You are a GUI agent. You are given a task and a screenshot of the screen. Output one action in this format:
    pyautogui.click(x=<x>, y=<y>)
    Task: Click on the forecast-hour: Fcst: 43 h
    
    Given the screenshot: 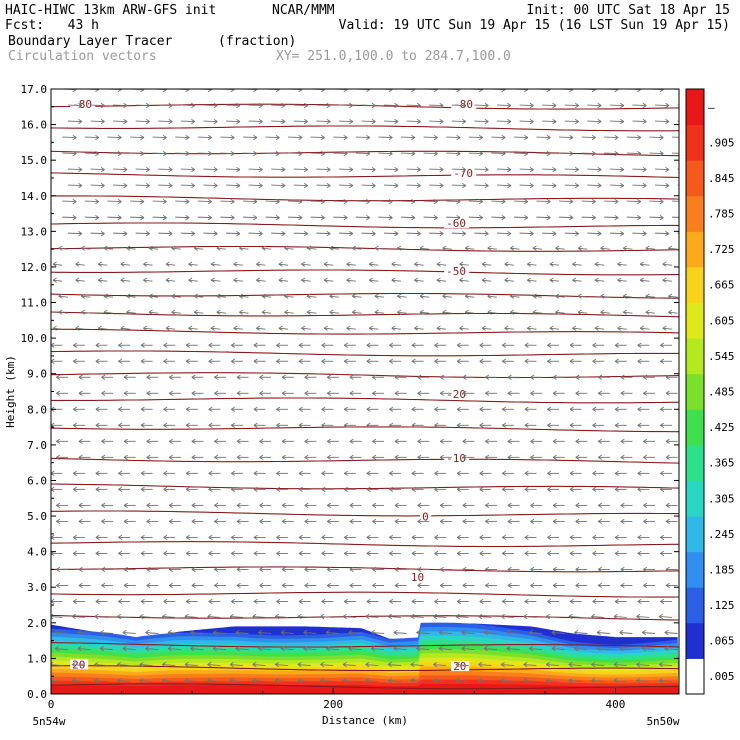 What is the action you would take?
    pyautogui.click(x=52, y=25)
    